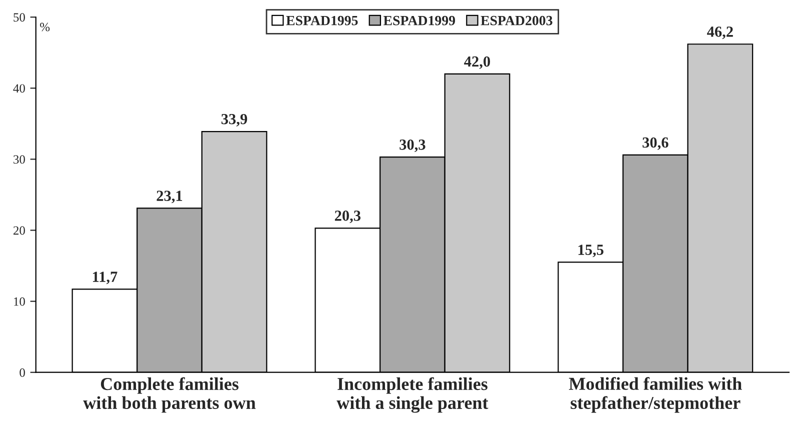 The image size is (797, 428). What do you see at coordinates (516, 21) in the screenshot?
I see `legend-label: ESPAD2003` at bounding box center [516, 21].